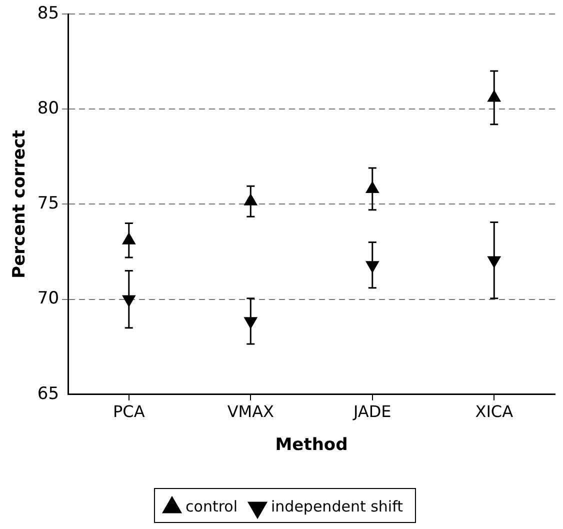 The image size is (563, 529). I want to click on x-tick-label: JADE, so click(372, 412).